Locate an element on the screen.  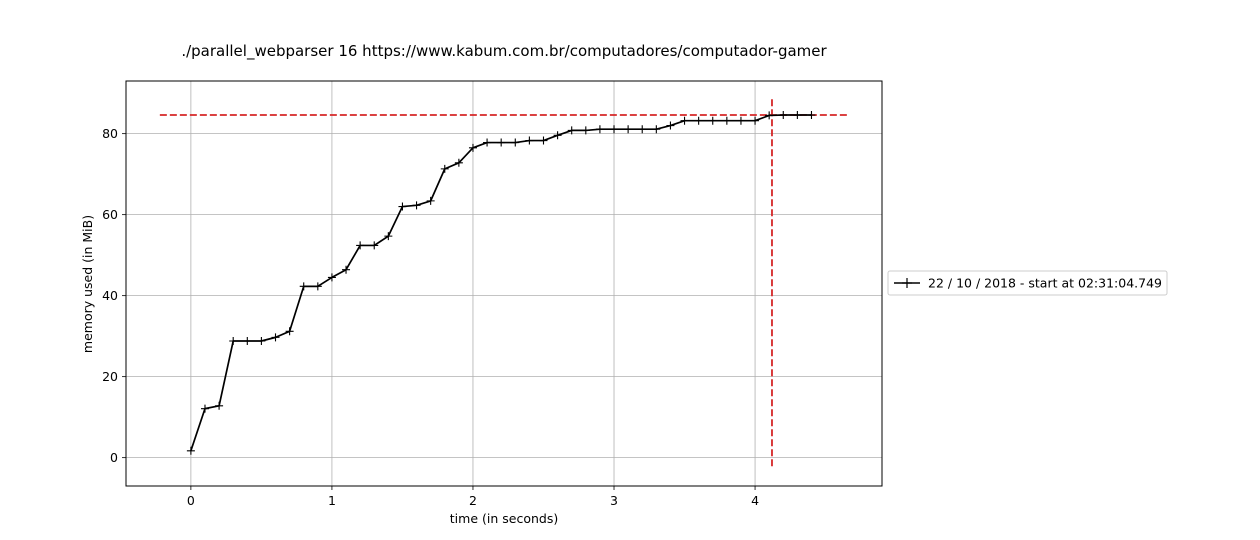
legend-marker-sample is located at coordinates (907, 283).